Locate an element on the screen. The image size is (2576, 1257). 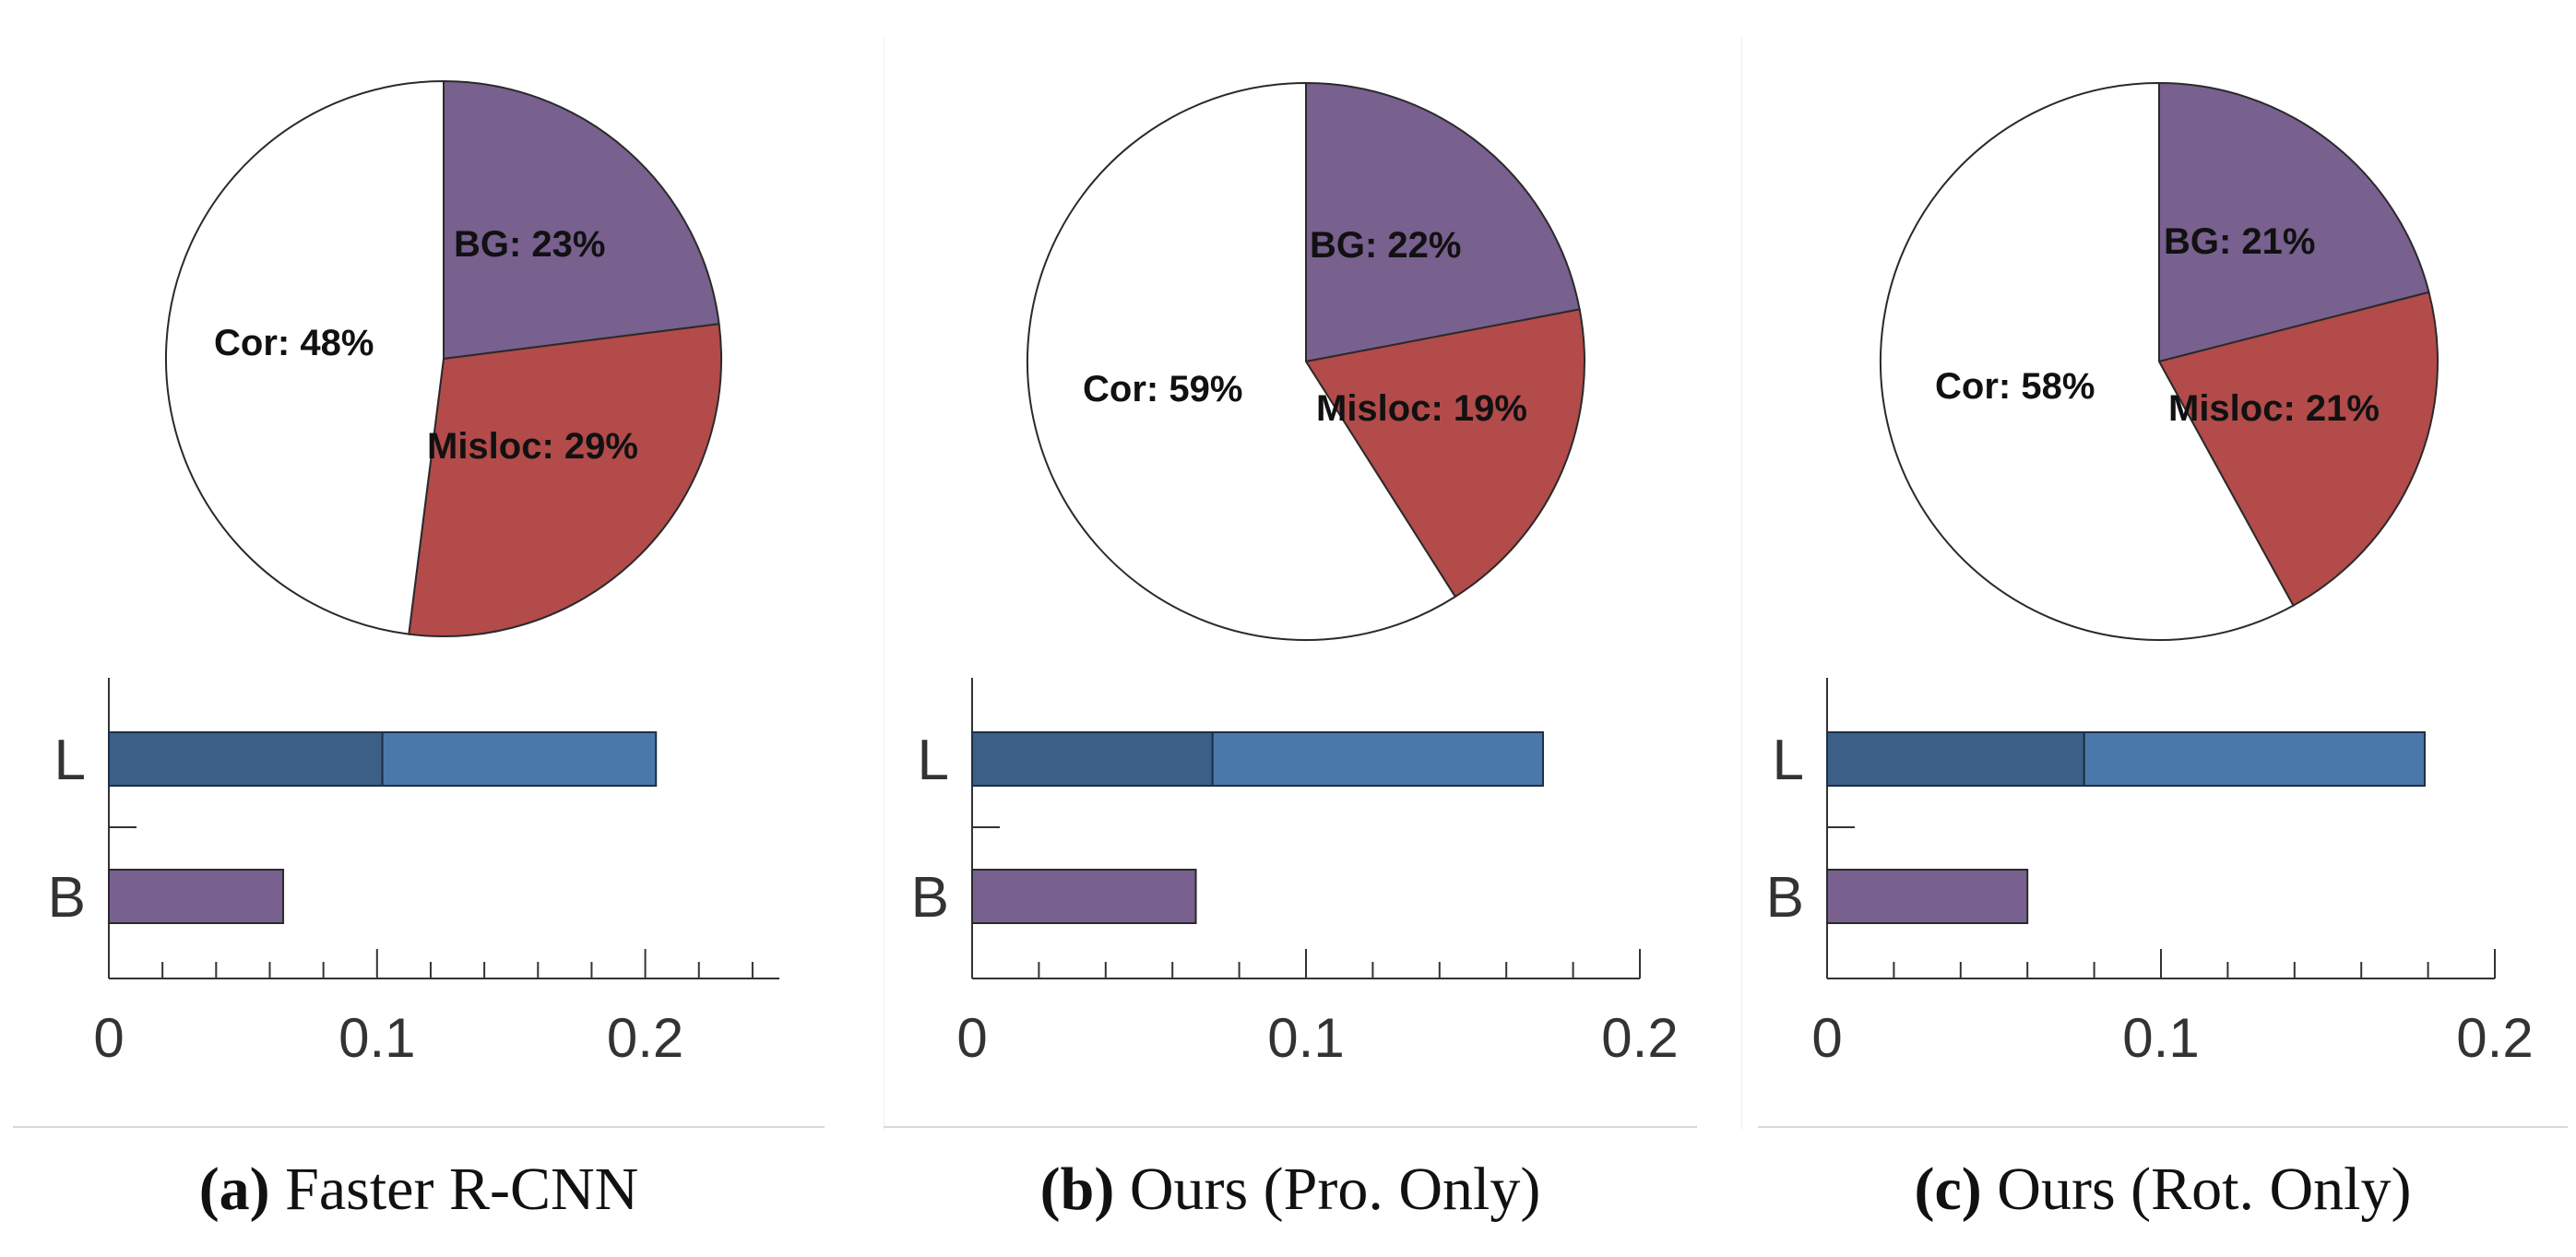
pie-label-misloc-a: Misloc: 29% is located at coordinates (532, 446).